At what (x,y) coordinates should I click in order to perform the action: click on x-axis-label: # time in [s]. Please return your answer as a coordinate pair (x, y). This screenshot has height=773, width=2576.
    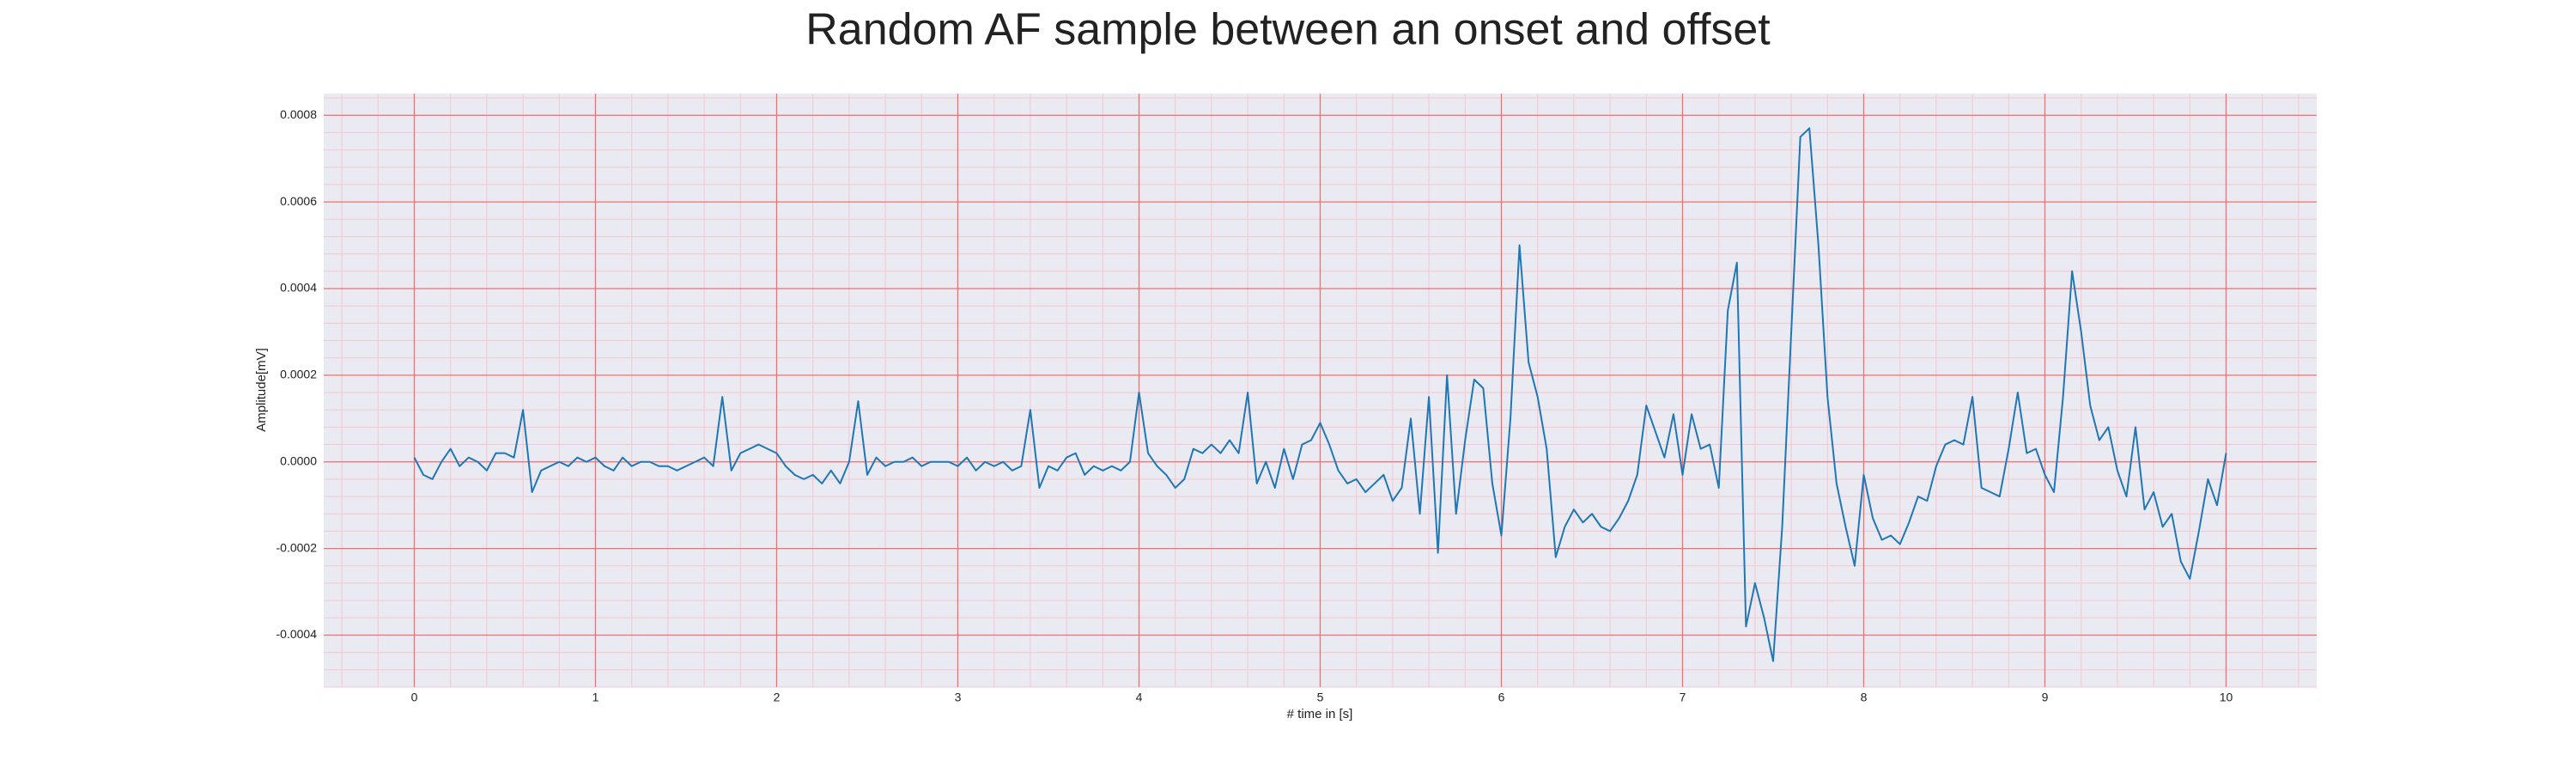
    Looking at the image, I should click on (1320, 714).